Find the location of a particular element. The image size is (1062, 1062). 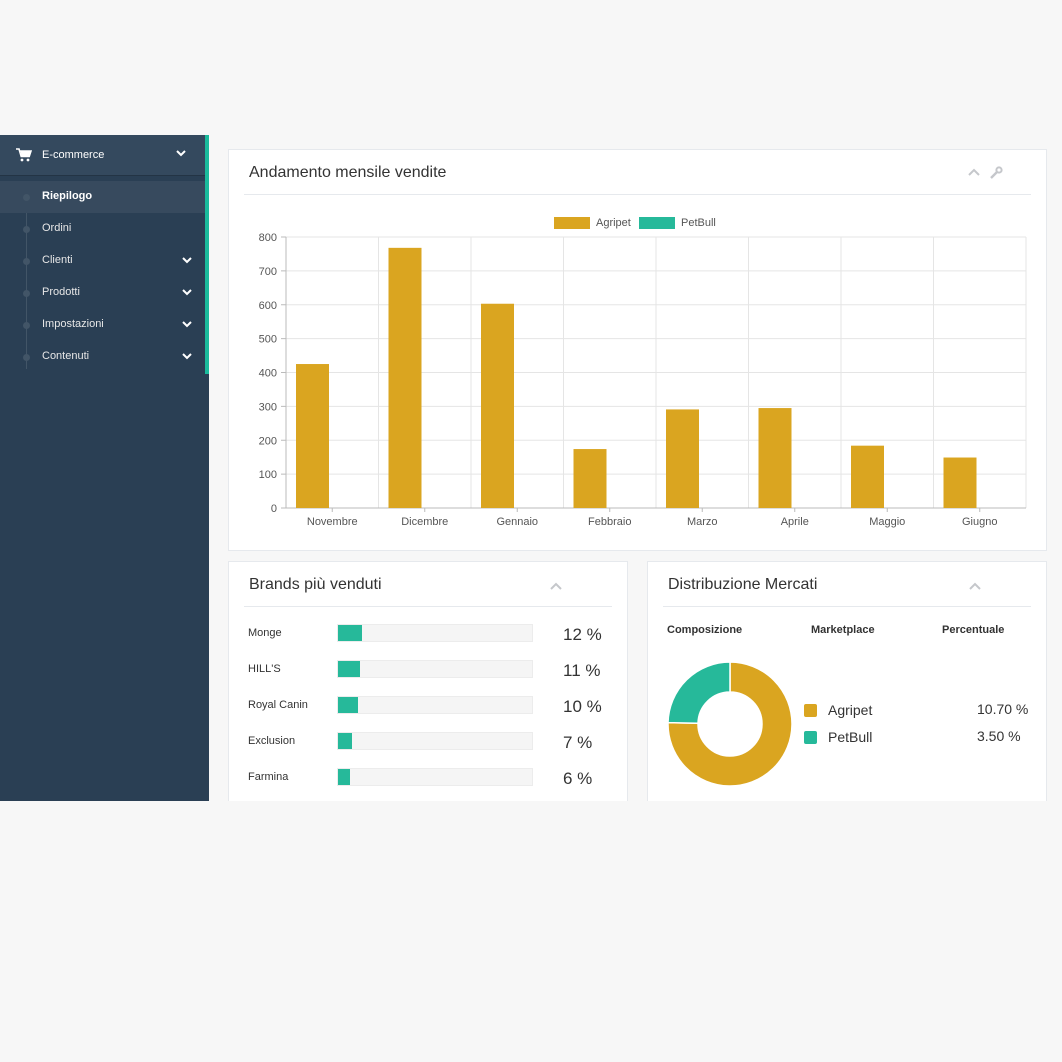

x-tick-label: Novembre is located at coordinates (332, 522).